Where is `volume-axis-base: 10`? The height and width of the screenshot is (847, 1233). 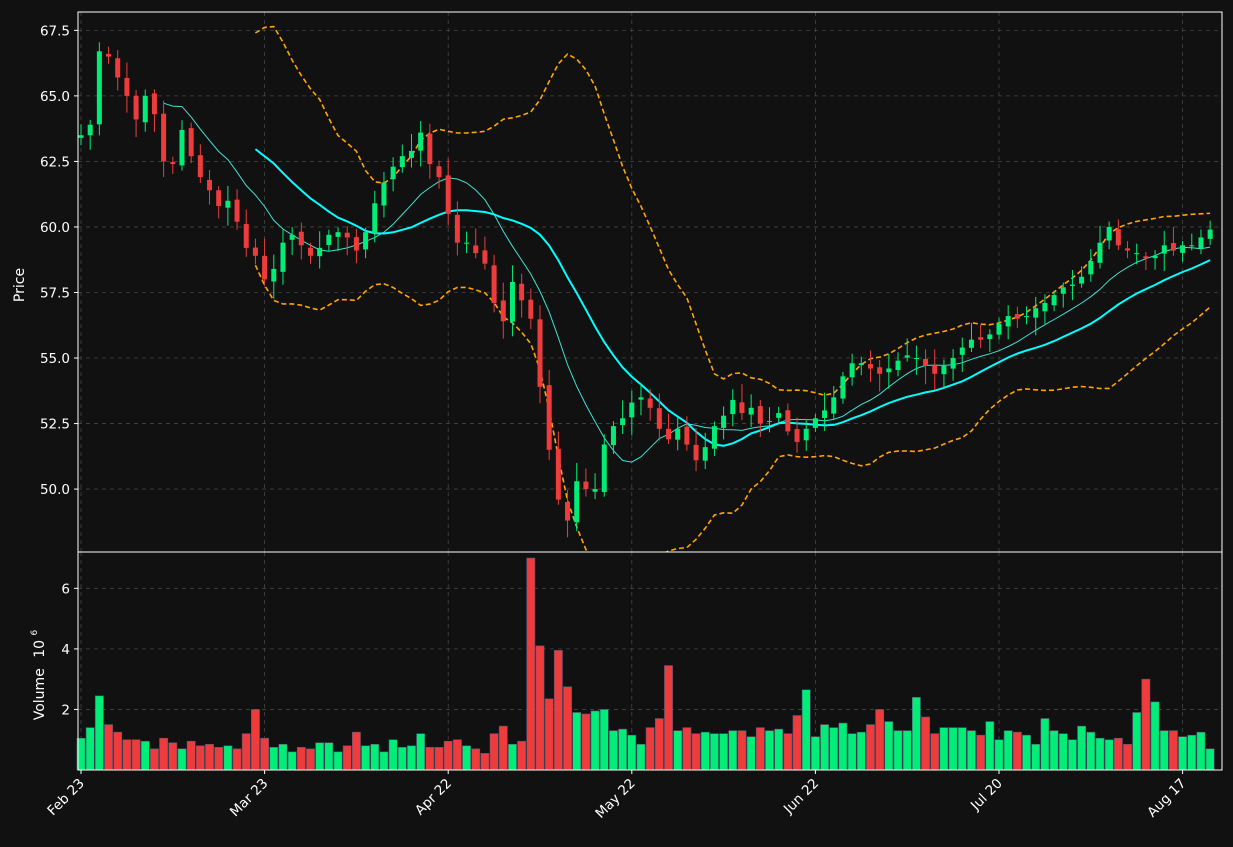
volume-axis-base: 10 is located at coordinates (40, 649).